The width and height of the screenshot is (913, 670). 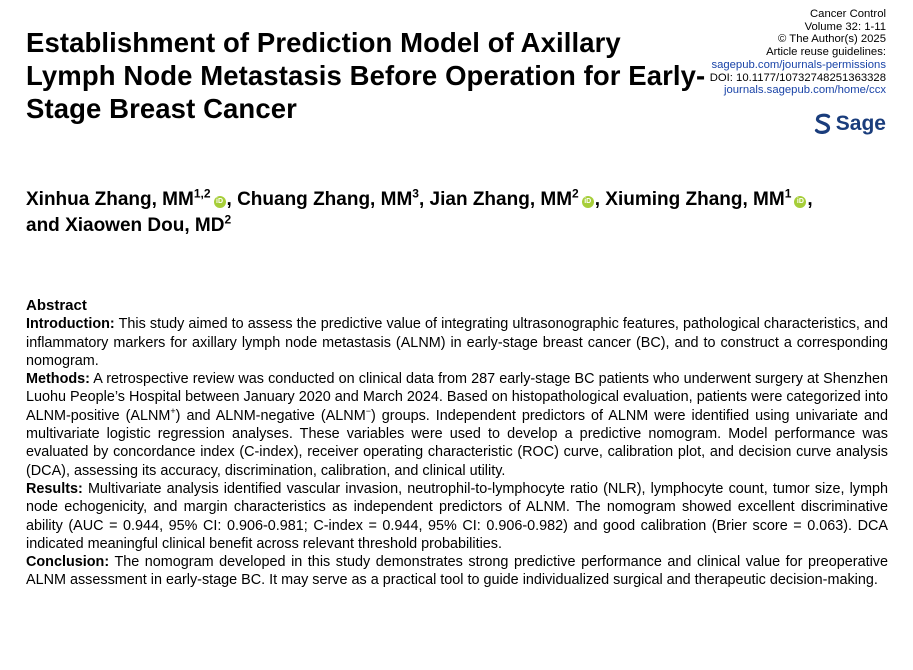 I want to click on author-affiliation: 1, so click(x=788, y=193).